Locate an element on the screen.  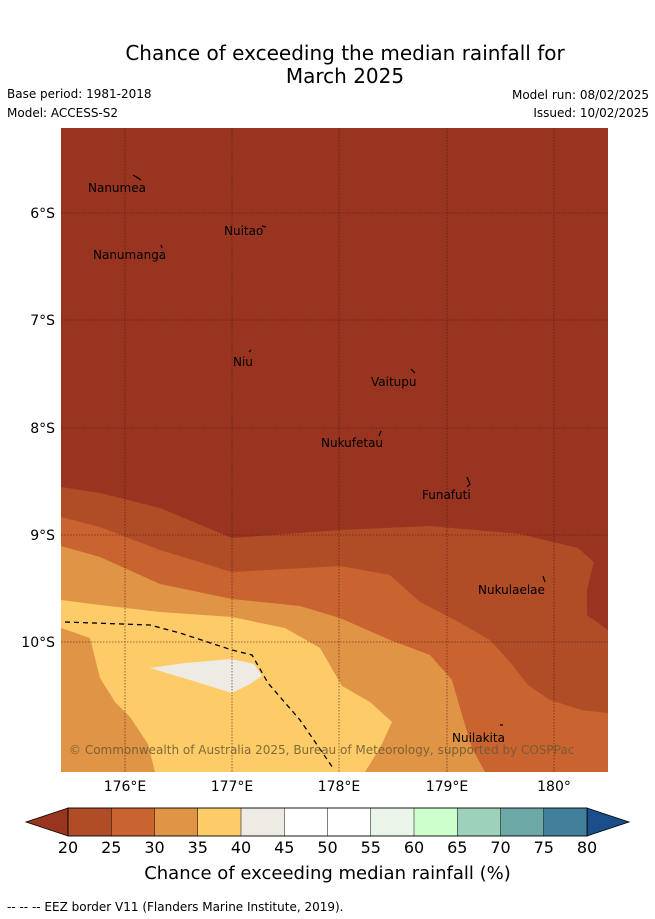
island-label-nanumea: Nanumea is located at coordinates (117, 188).